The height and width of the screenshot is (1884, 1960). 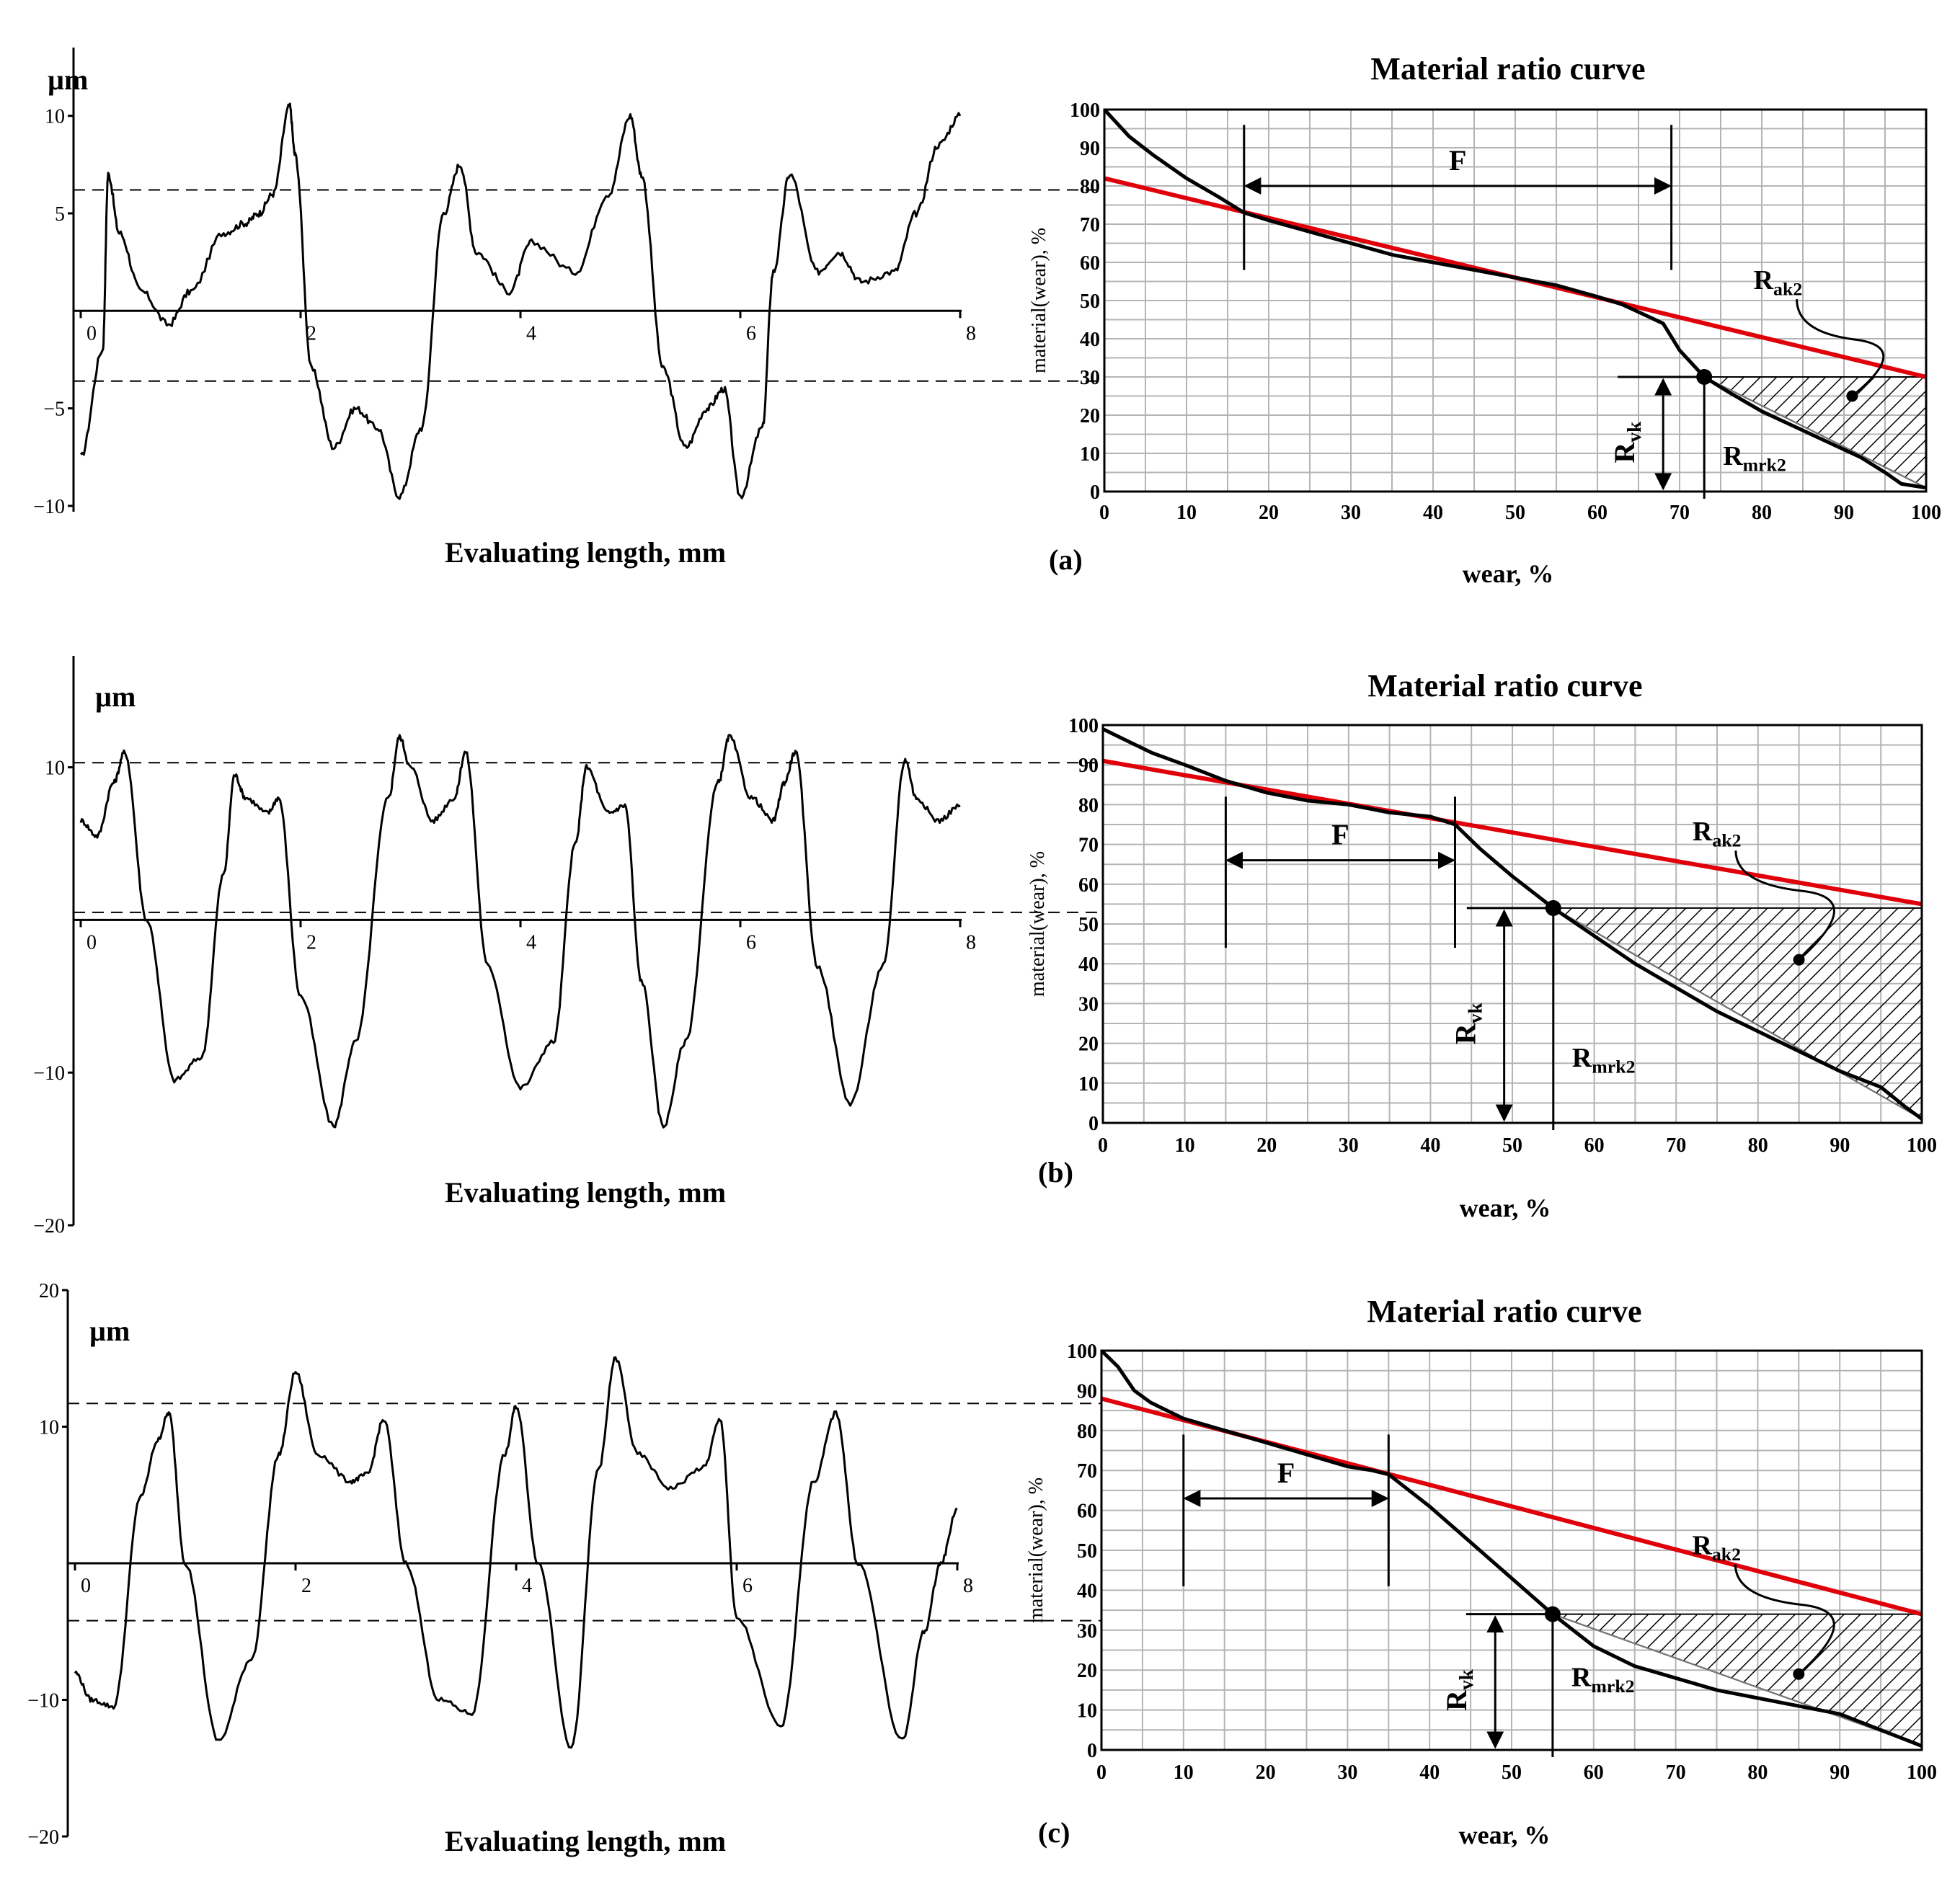 What do you see at coordinates (1504, 1311) in the screenshot?
I see `mr-title: Material ratio curve` at bounding box center [1504, 1311].